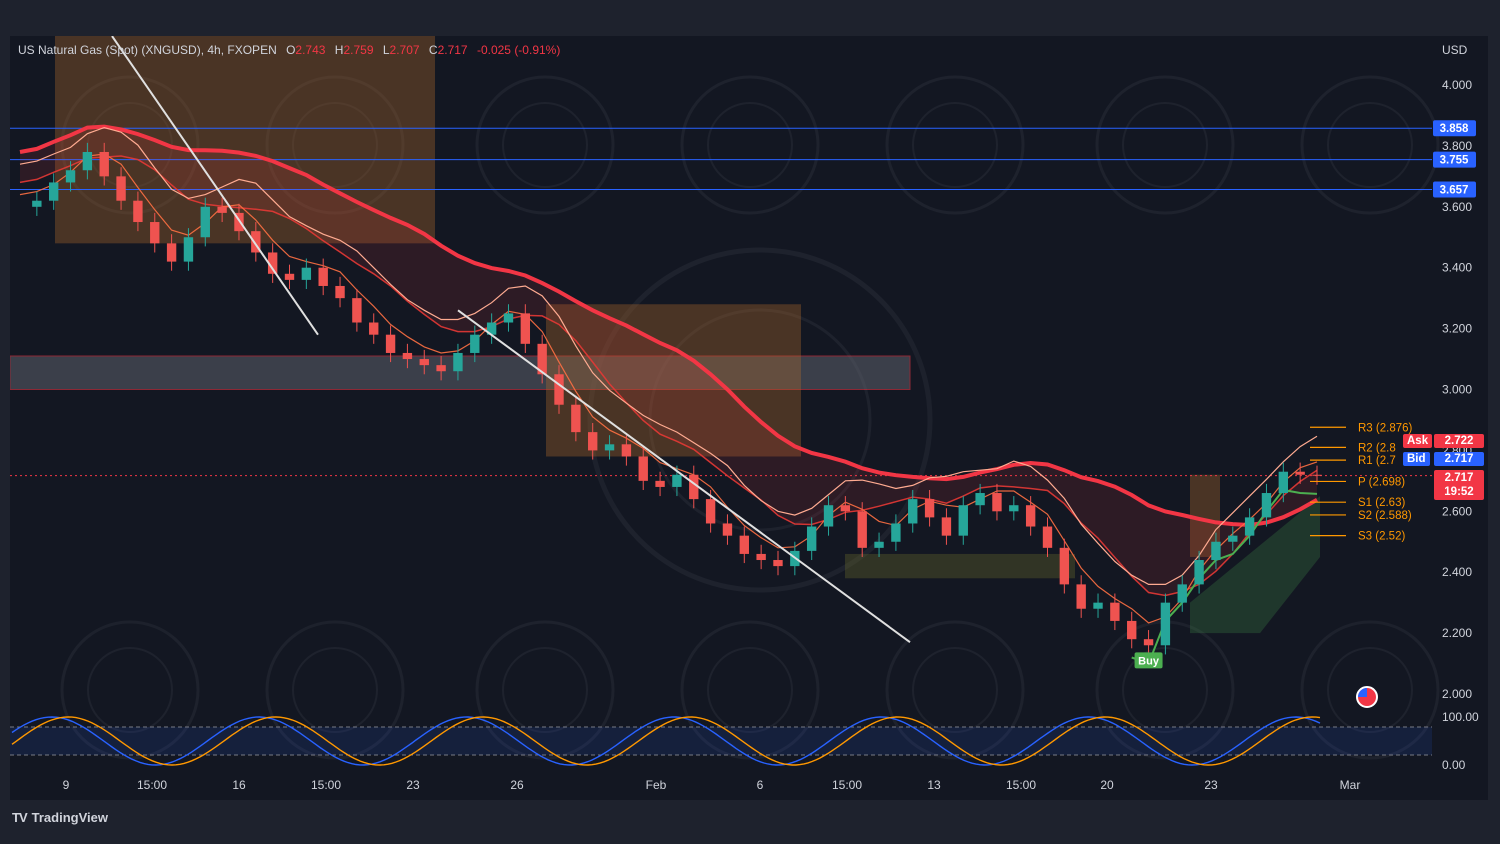 This screenshot has width=1500, height=844. What do you see at coordinates (60, 817) in the screenshot?
I see `tradingview-brand: TV TradingView` at bounding box center [60, 817].